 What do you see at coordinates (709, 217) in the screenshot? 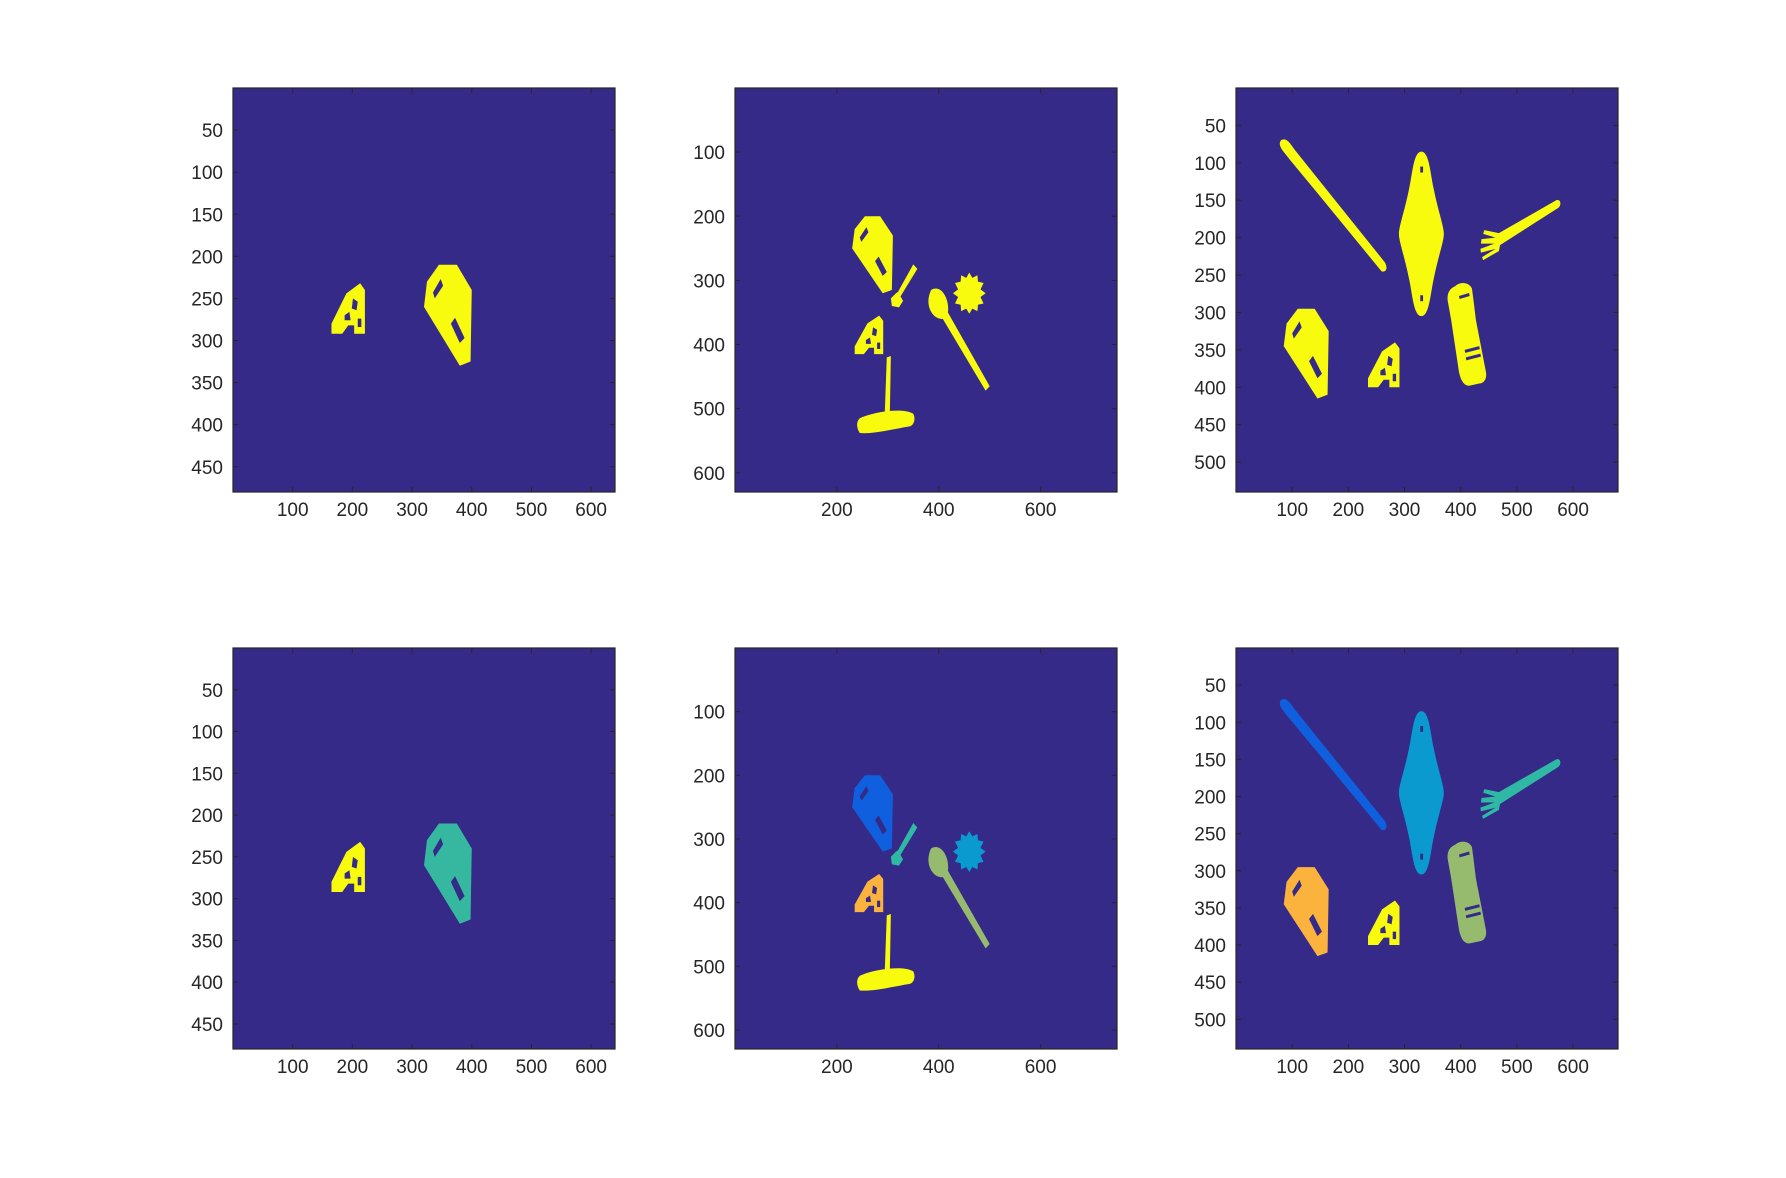
I see `y-tick-label: 200` at bounding box center [709, 217].